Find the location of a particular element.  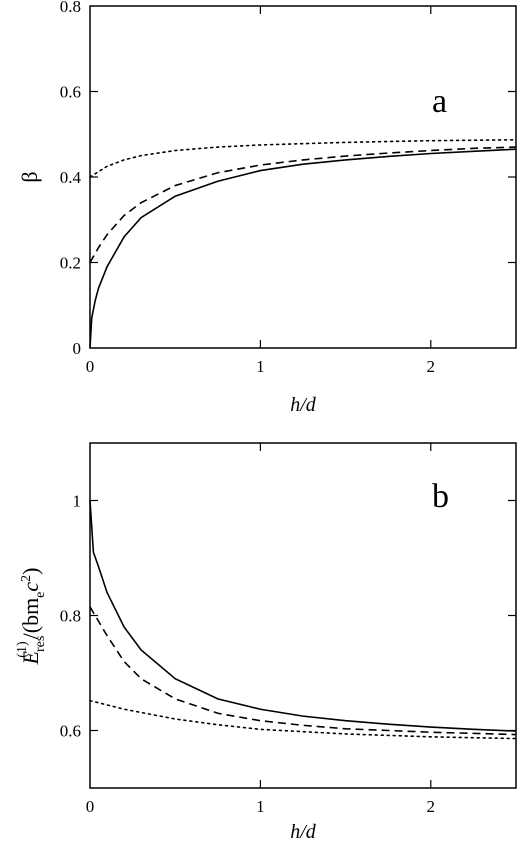

panel-a-ylabel: β is located at coordinates (29, 176).